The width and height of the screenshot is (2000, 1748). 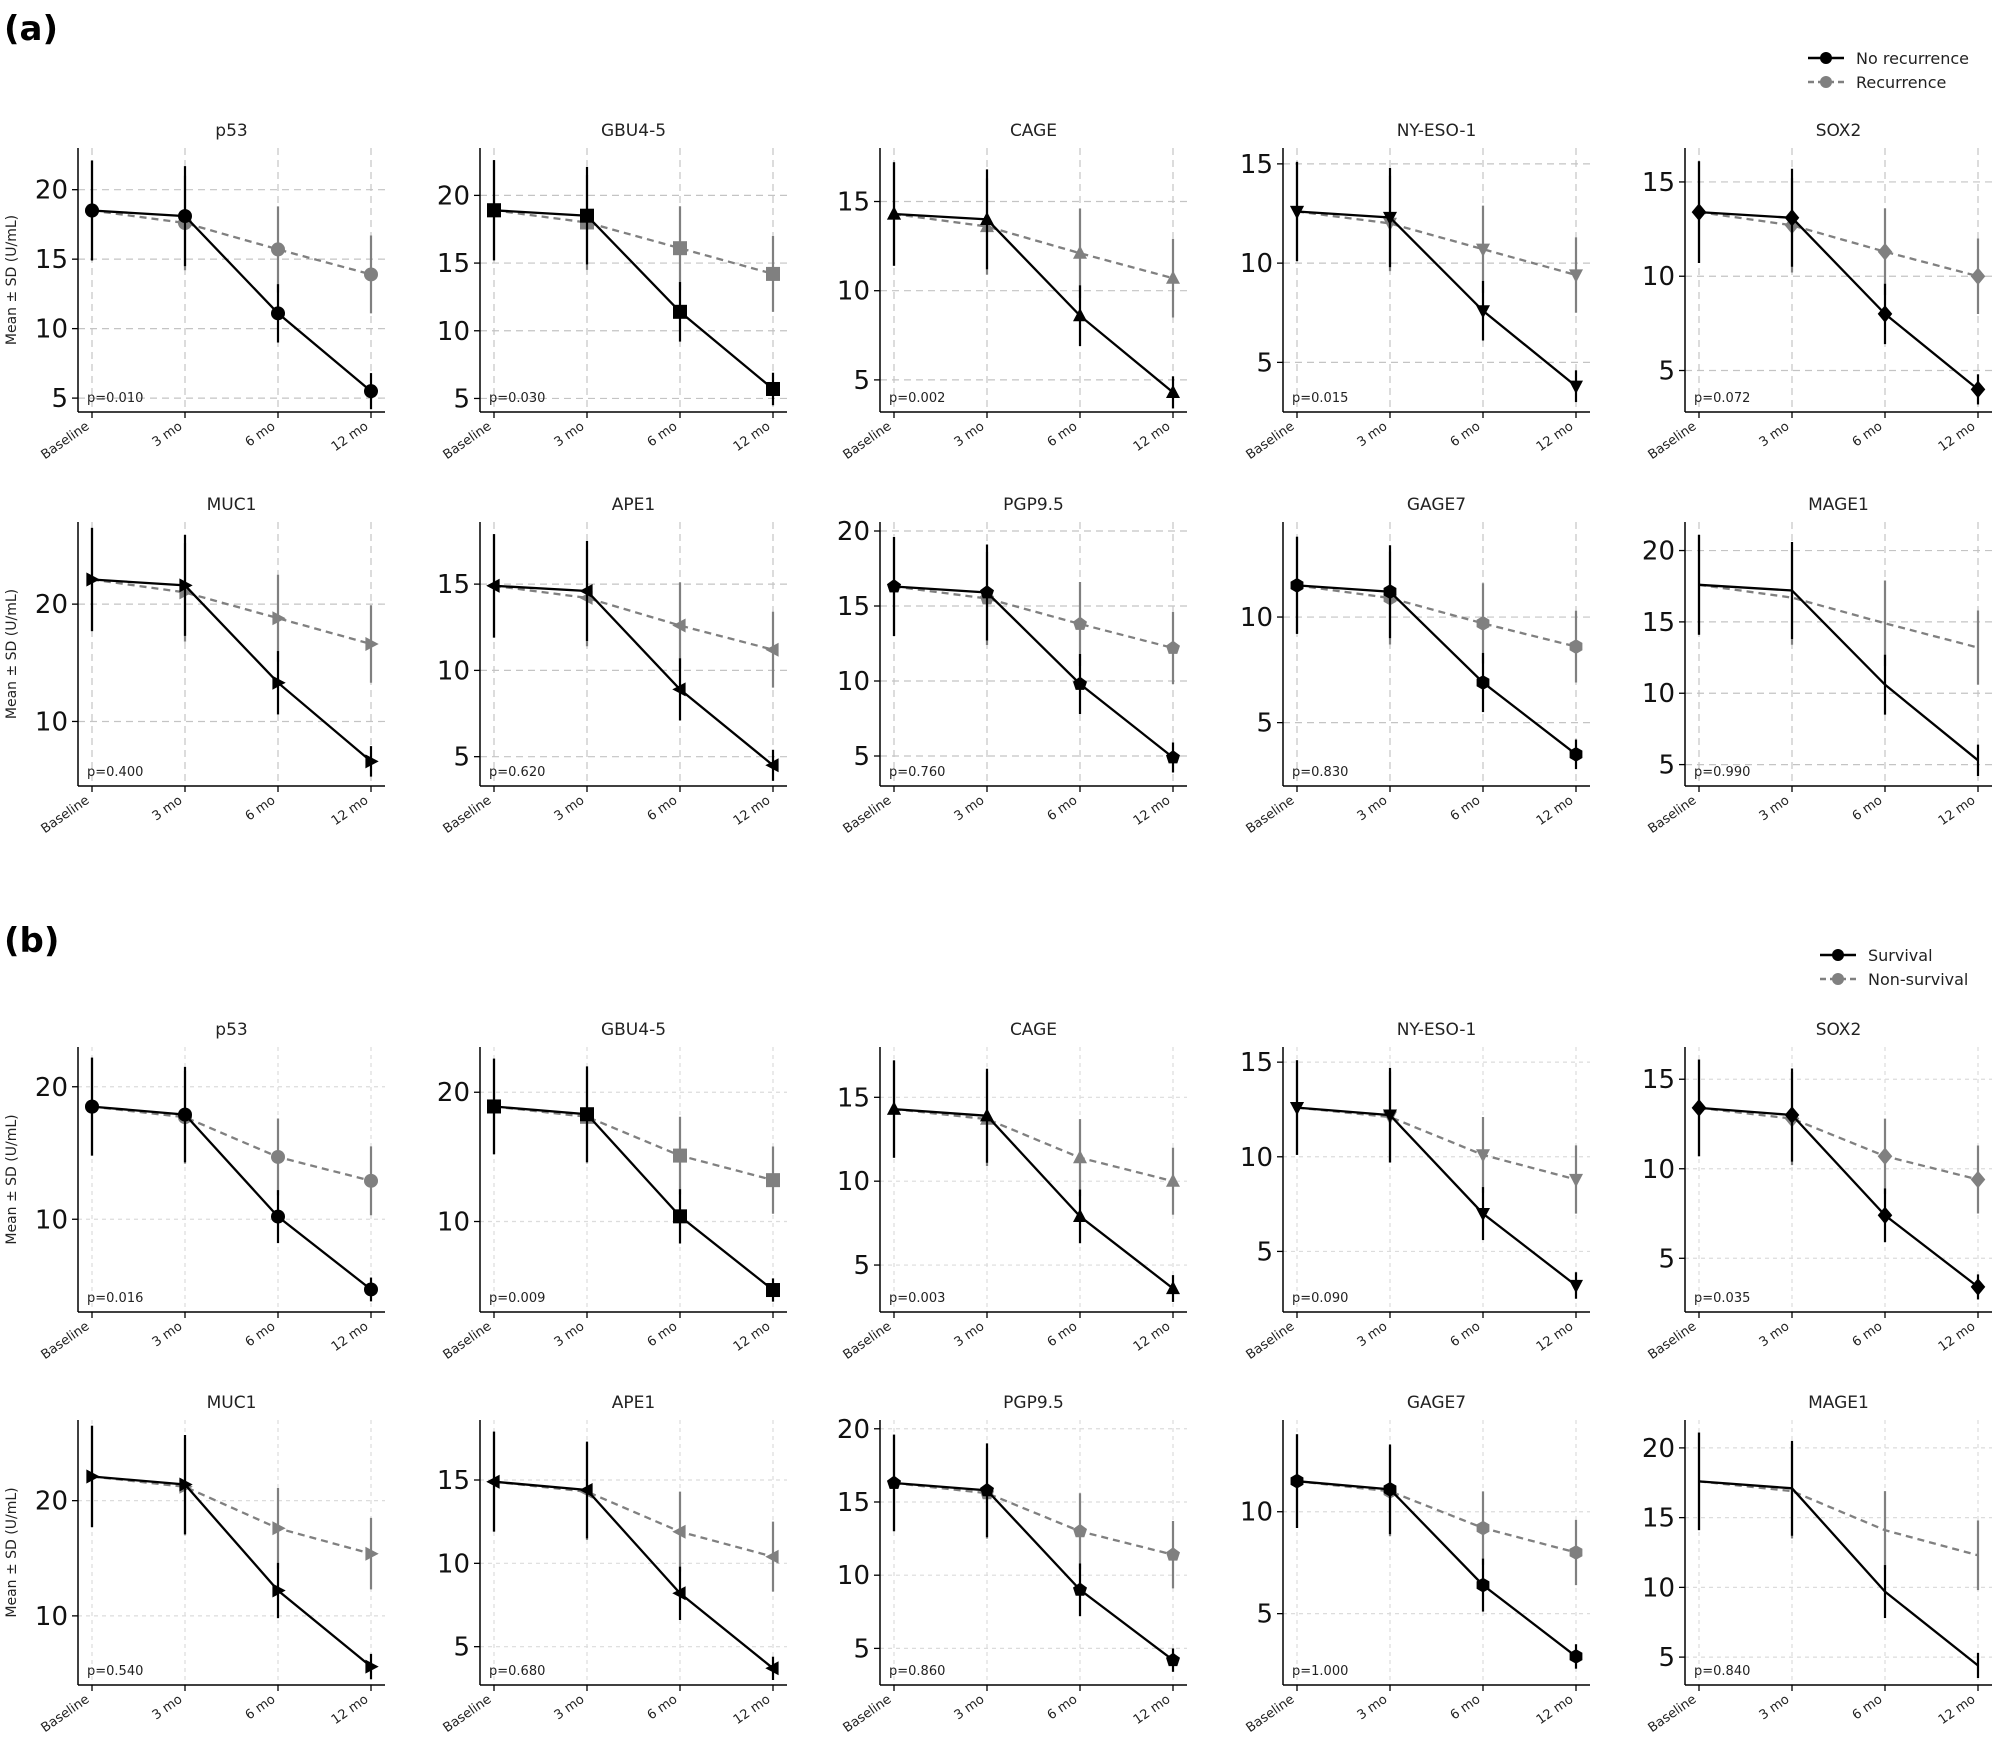 What do you see at coordinates (1722, 772) in the screenshot?
I see `p-value-label: p=0.990` at bounding box center [1722, 772].